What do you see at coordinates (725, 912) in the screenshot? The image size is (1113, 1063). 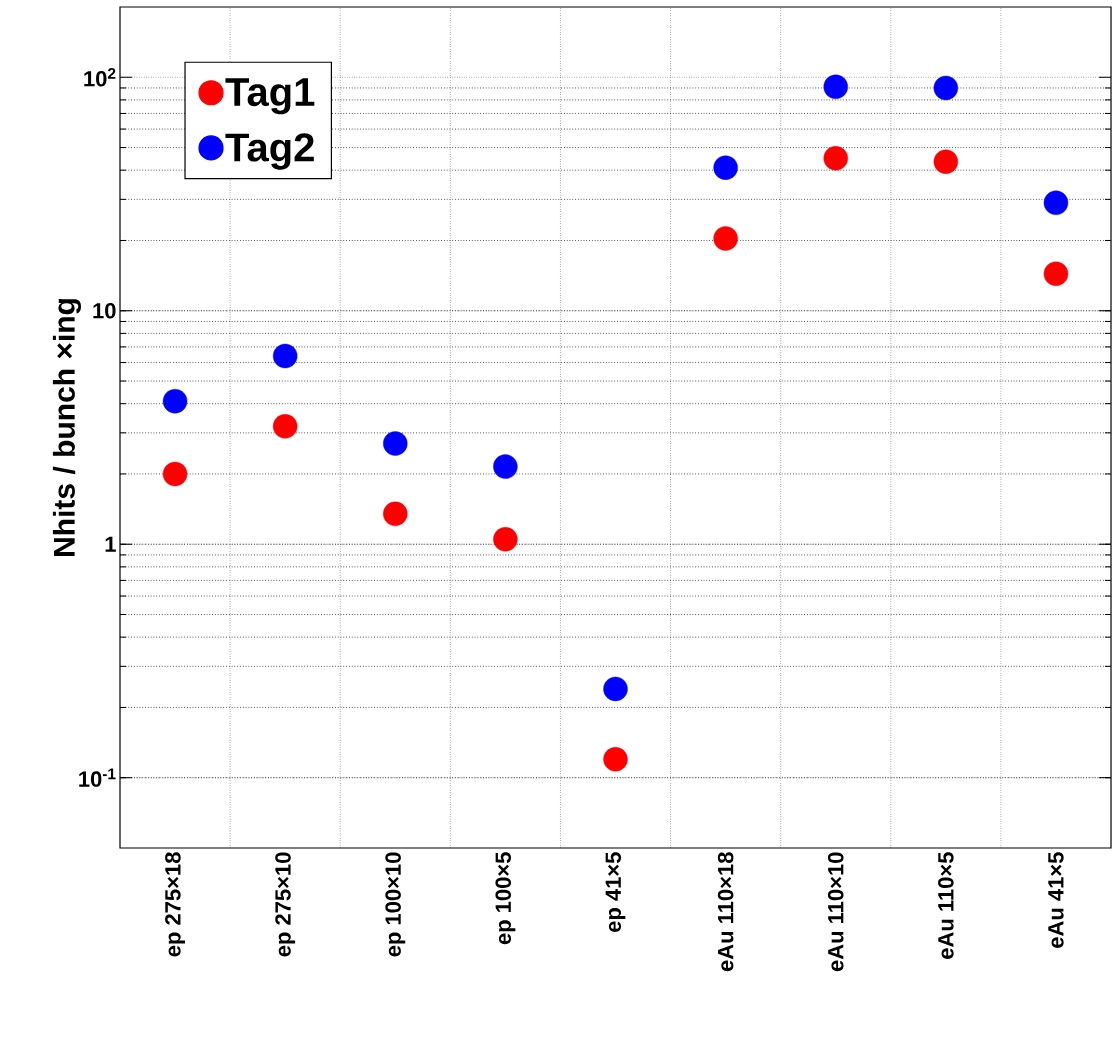 I see `x-tick-label: eAu 110×18` at bounding box center [725, 912].